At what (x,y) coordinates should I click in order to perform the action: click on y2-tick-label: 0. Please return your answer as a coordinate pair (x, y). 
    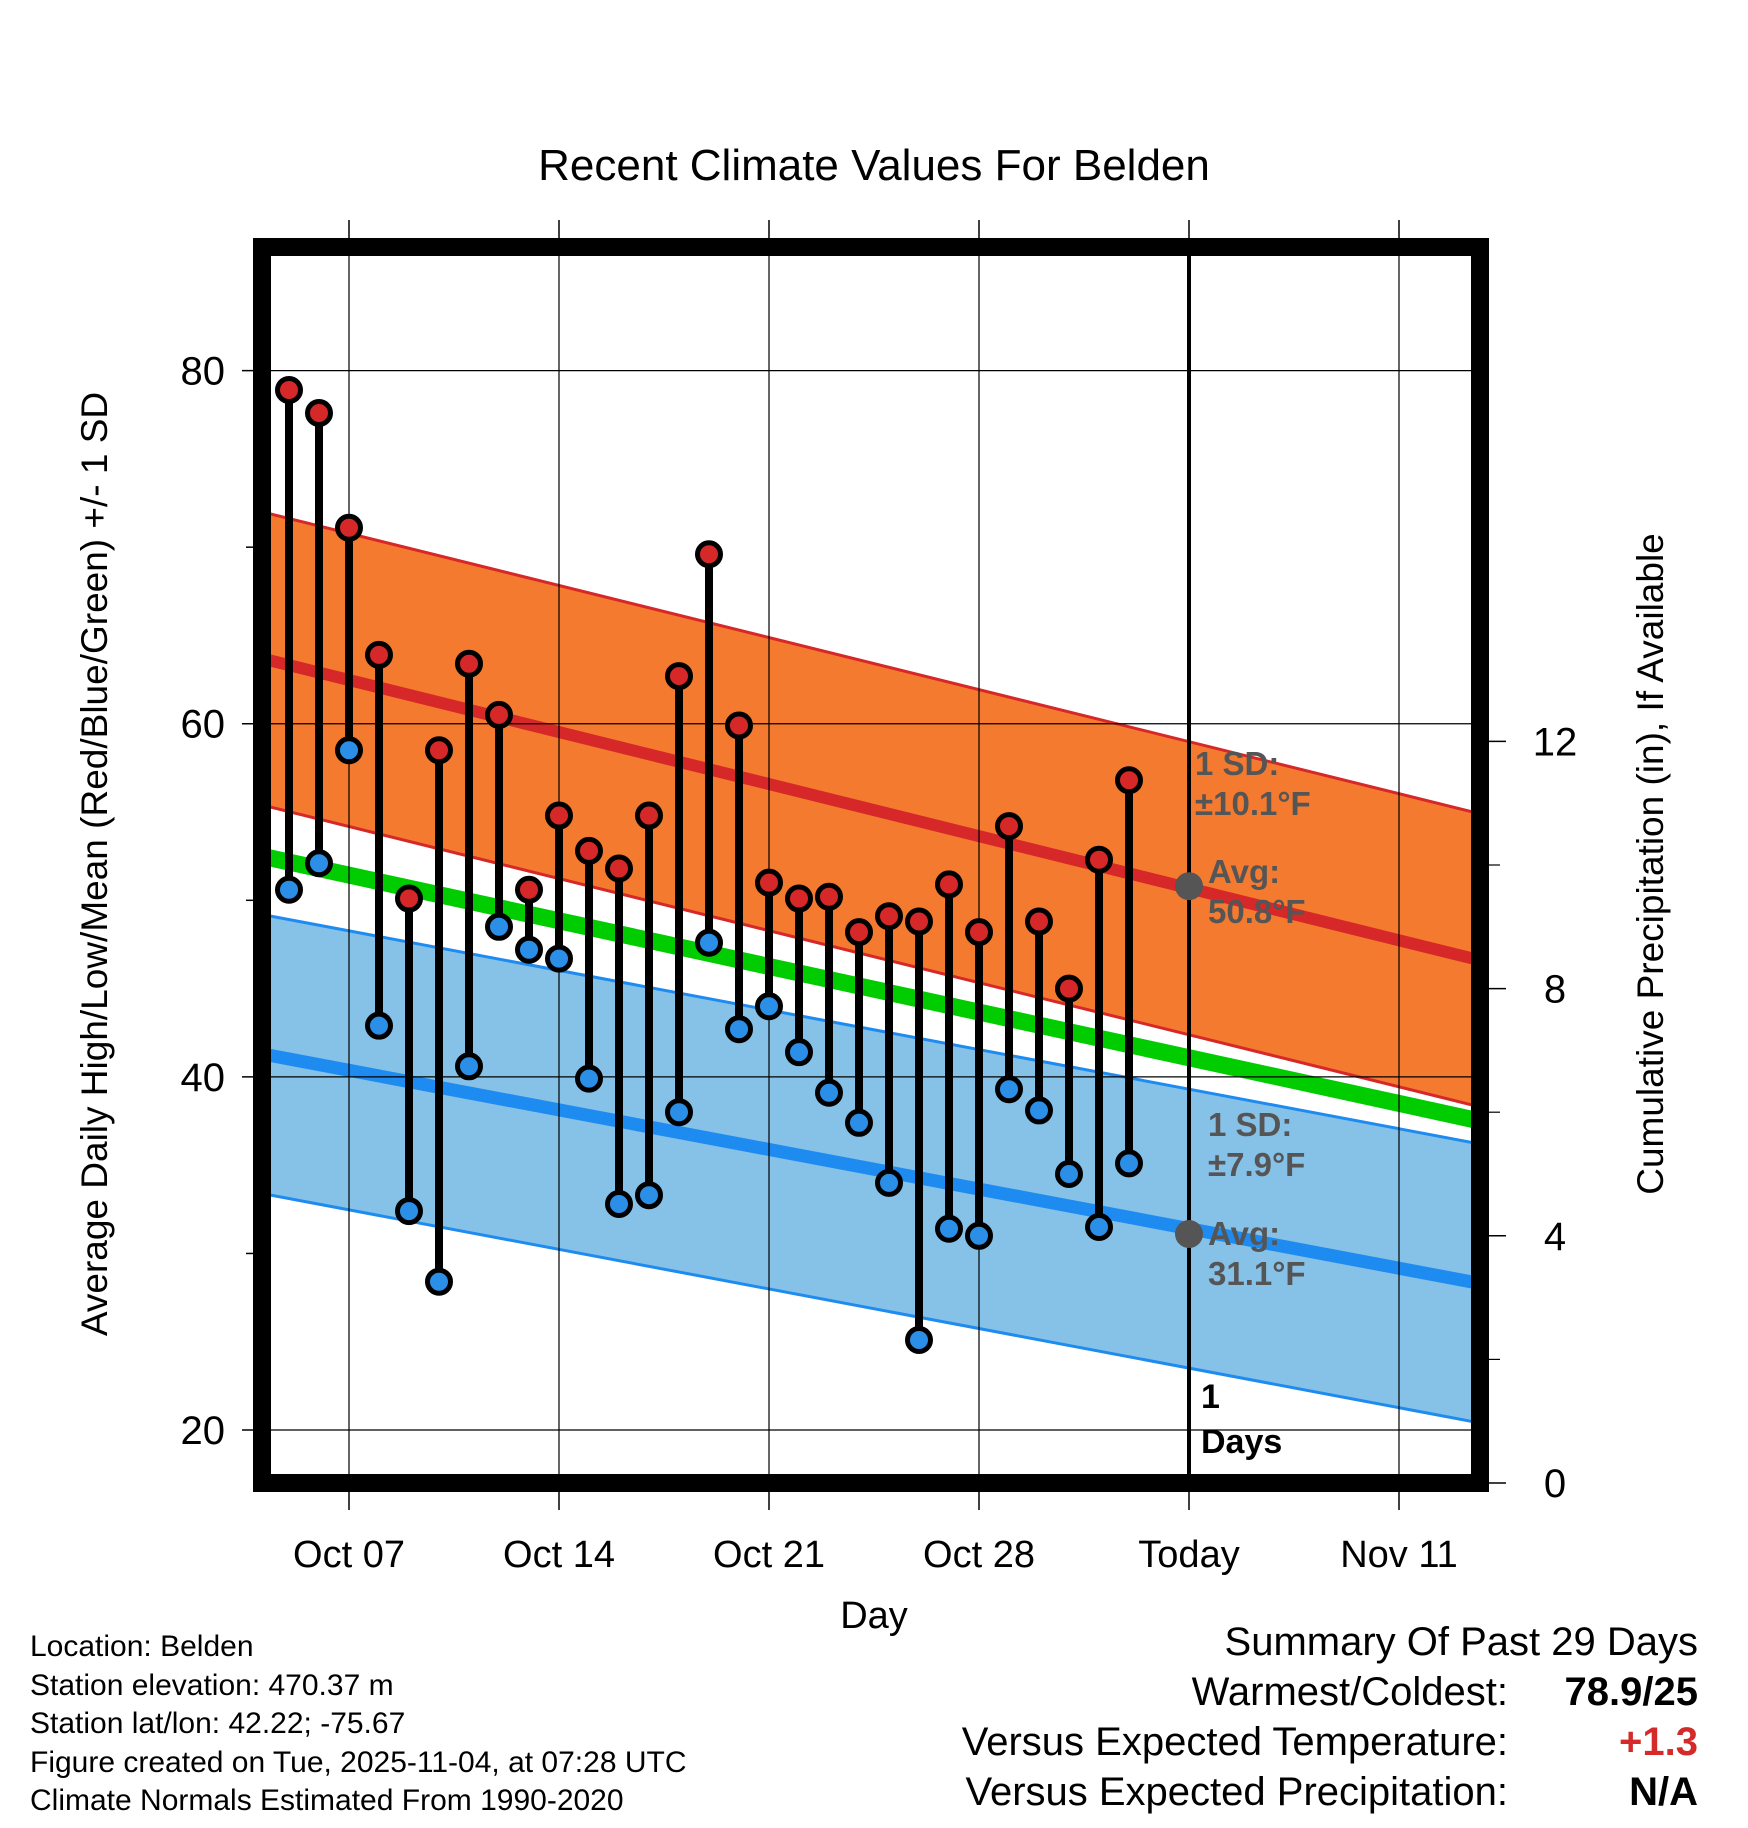
    Looking at the image, I should click on (1555, 1484).